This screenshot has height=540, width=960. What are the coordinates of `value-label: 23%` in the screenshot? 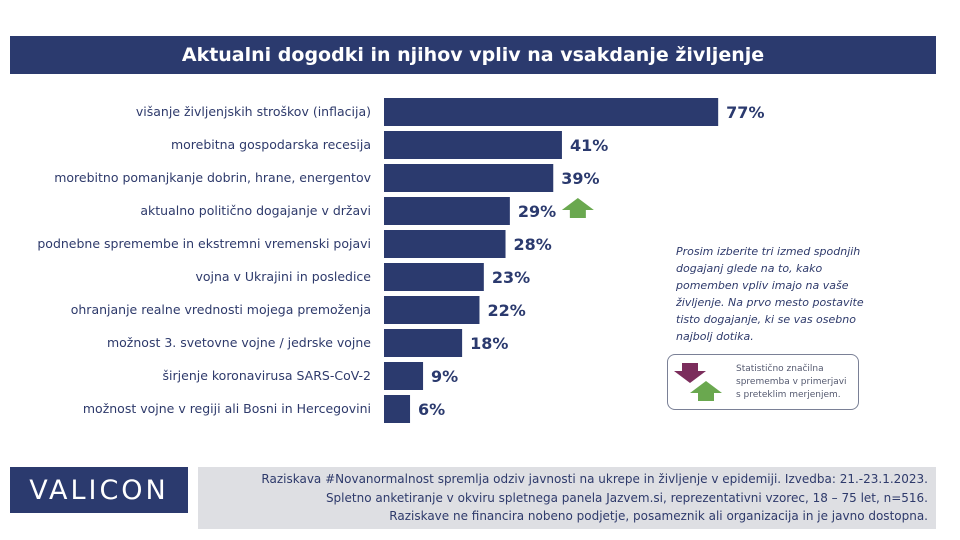 It's located at (511, 277).